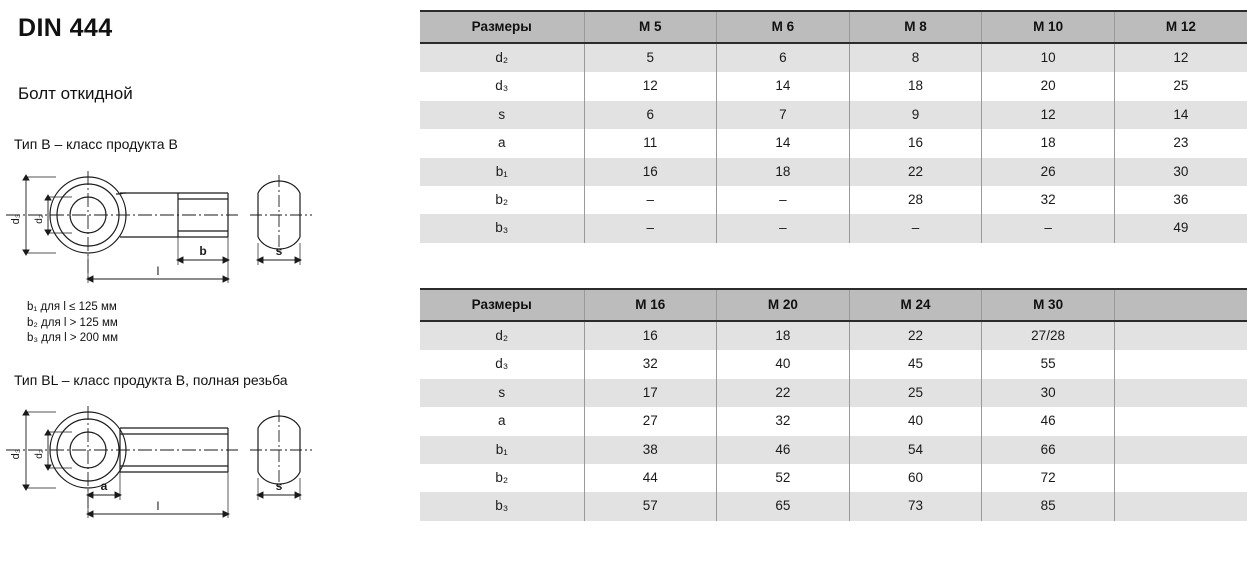 The image size is (1247, 584). What do you see at coordinates (1180, 143) in the screenshot?
I see `cell: 23` at bounding box center [1180, 143].